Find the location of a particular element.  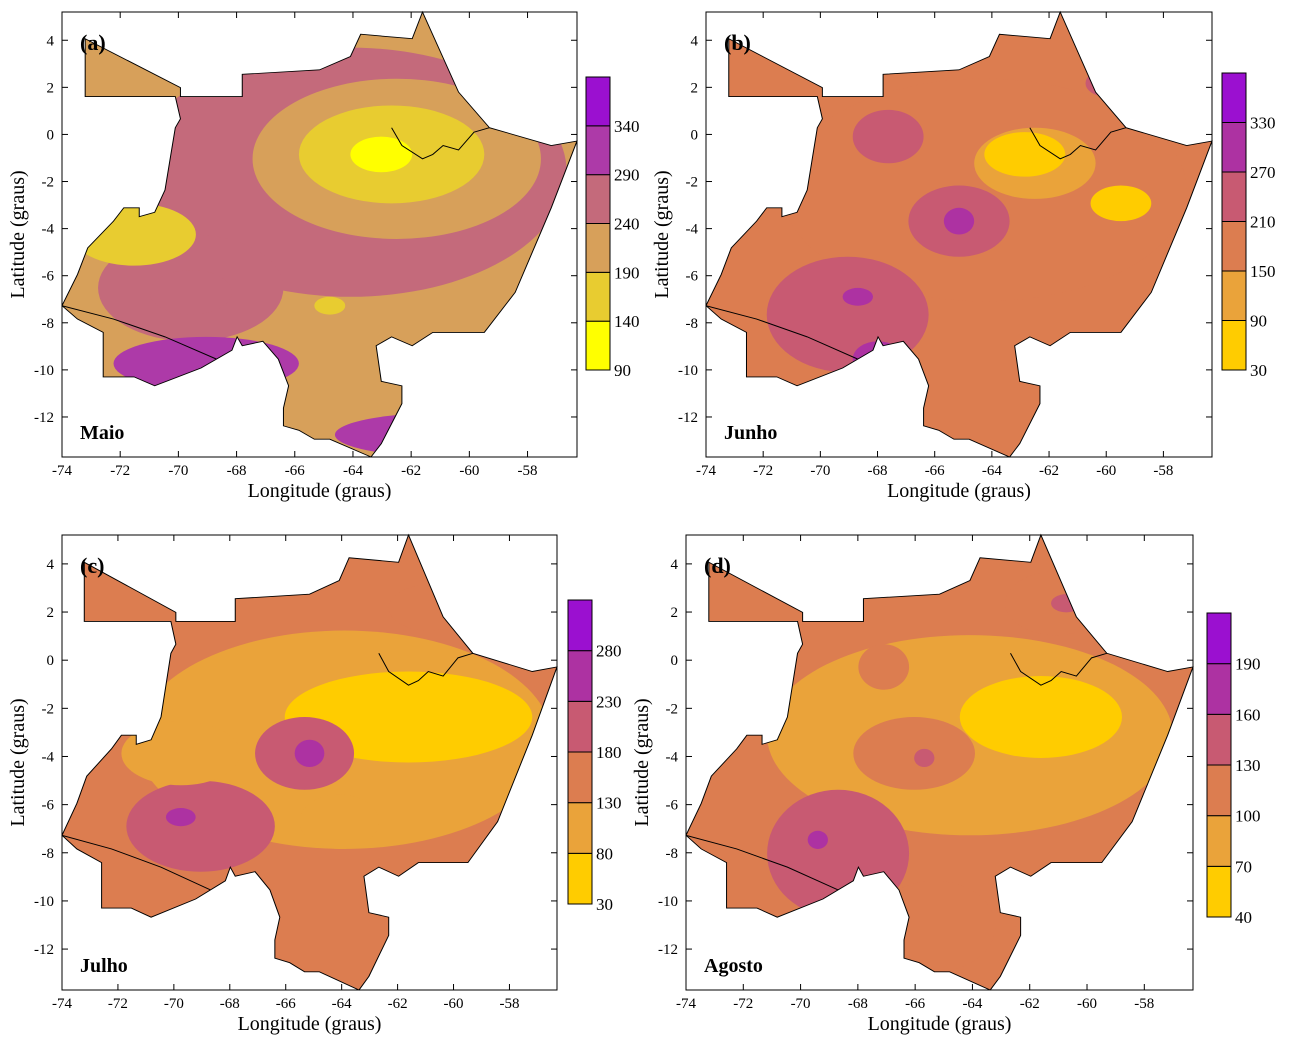

x-tick-label: -66 is located at coordinates (915, 1004).